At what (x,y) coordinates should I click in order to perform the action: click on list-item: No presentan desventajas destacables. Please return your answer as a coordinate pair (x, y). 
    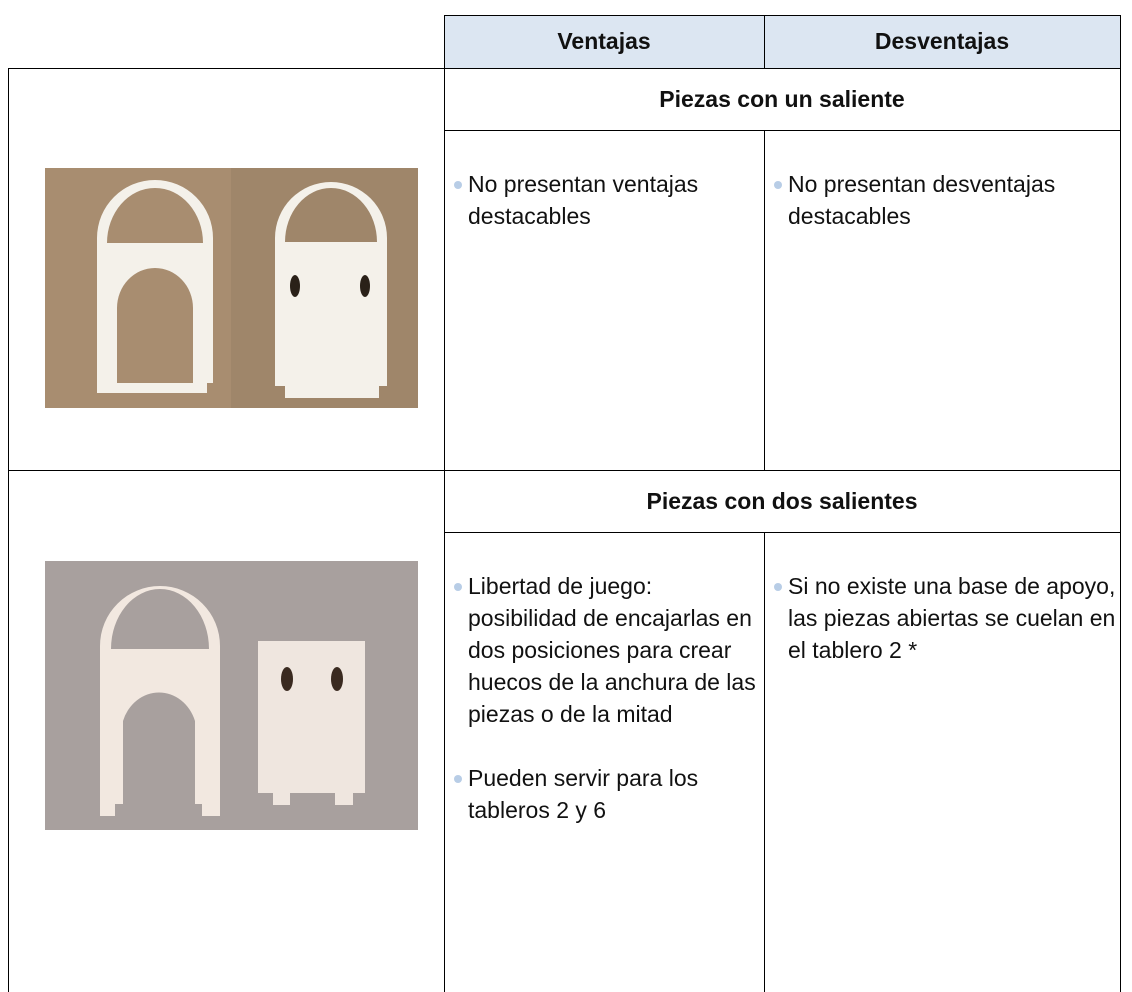
    Looking at the image, I should click on (945, 200).